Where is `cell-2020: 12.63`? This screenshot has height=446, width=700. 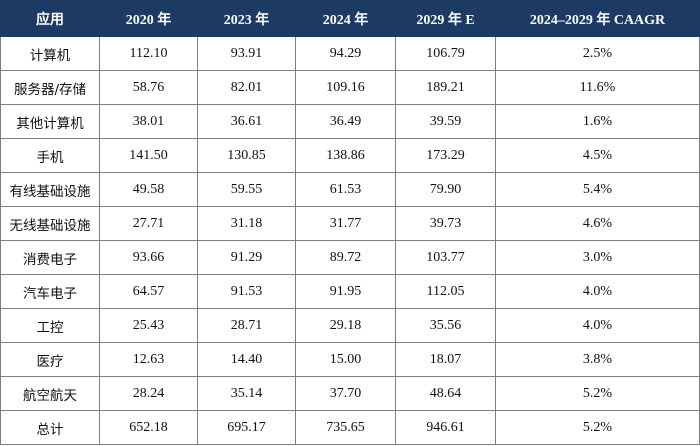
cell-2020: 12.63 is located at coordinates (148, 359).